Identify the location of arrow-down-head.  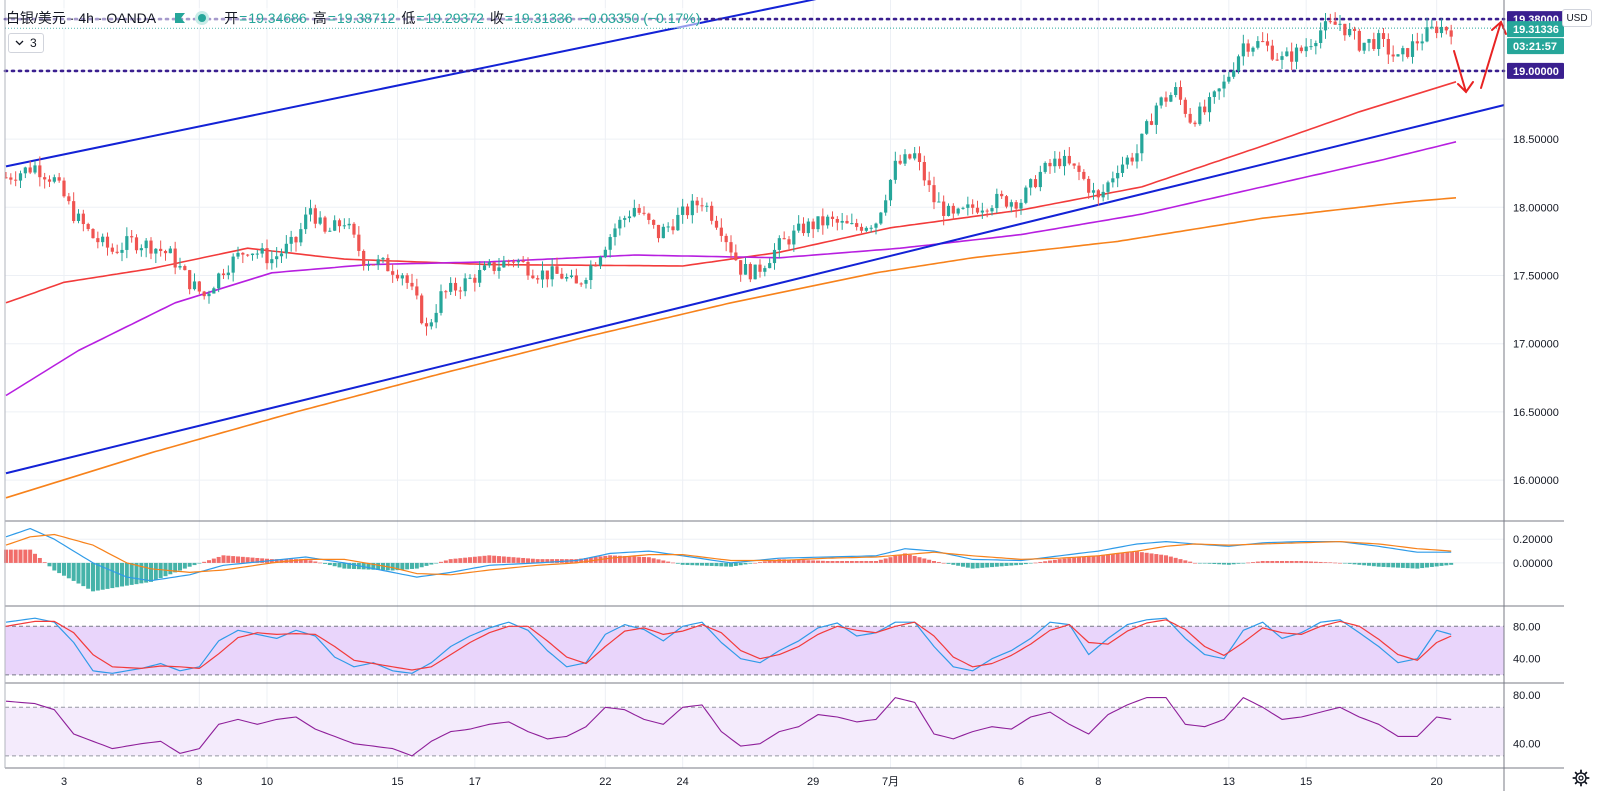
(1465, 87).